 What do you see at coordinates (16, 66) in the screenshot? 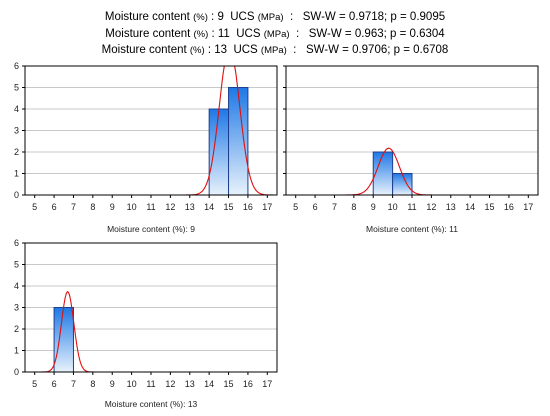
I see `ytick-label-0-6: 6` at bounding box center [16, 66].